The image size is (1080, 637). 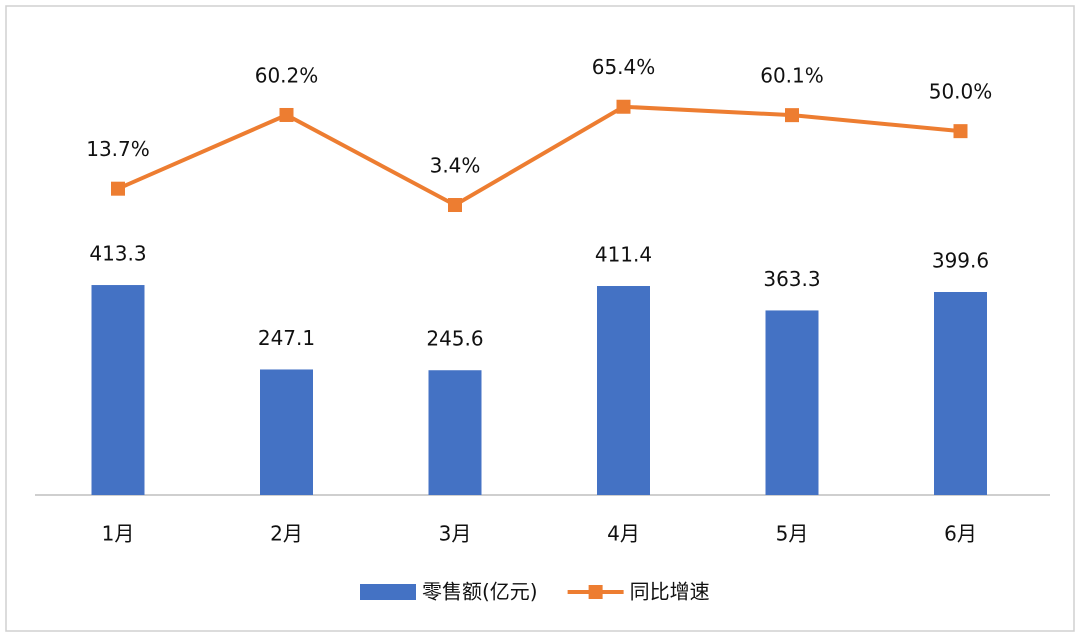 What do you see at coordinates (623, 255) in the screenshot?
I see `bar-value-label: 411.4` at bounding box center [623, 255].